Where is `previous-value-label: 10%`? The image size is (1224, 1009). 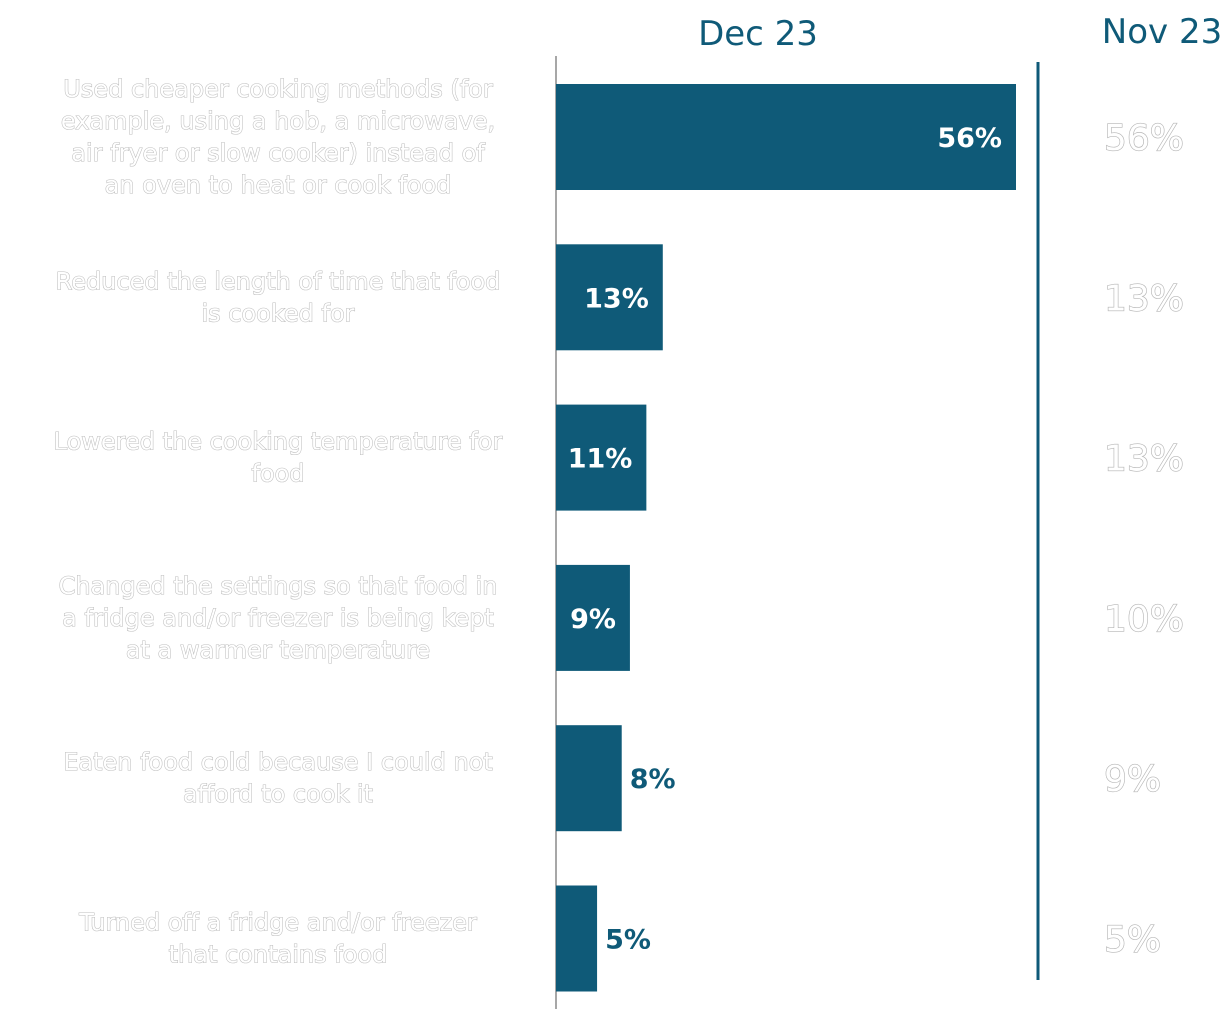 previous-value-label: 10% is located at coordinates (1144, 619).